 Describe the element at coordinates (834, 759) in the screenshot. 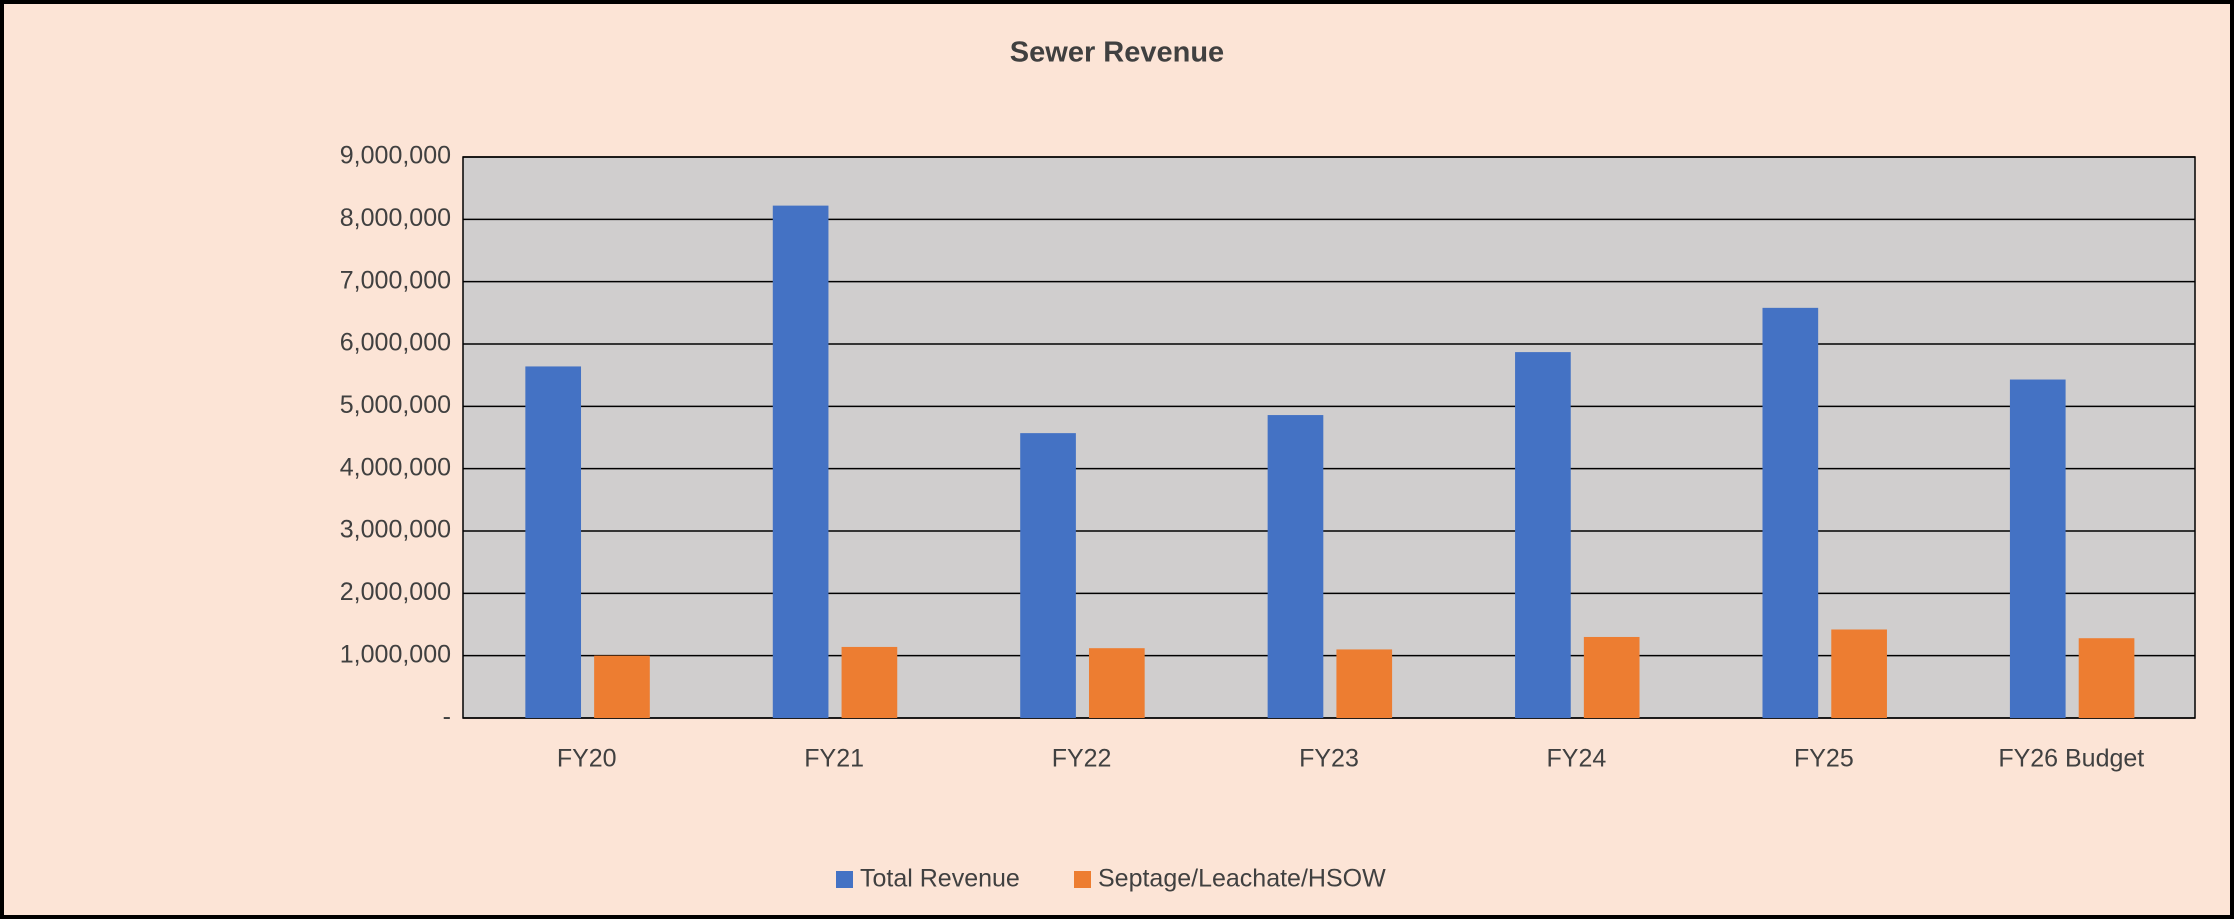

I see `x-tick-label: FY21` at that location.